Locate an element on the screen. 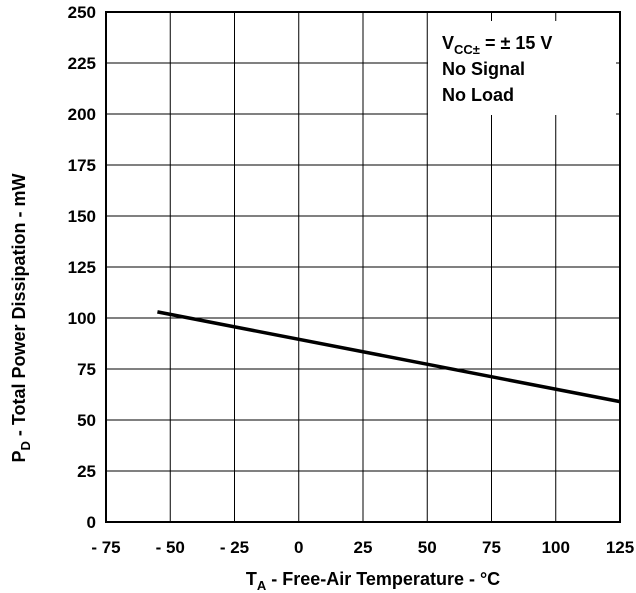 The image size is (636, 593). annotation-line: No Load is located at coordinates (478, 95).